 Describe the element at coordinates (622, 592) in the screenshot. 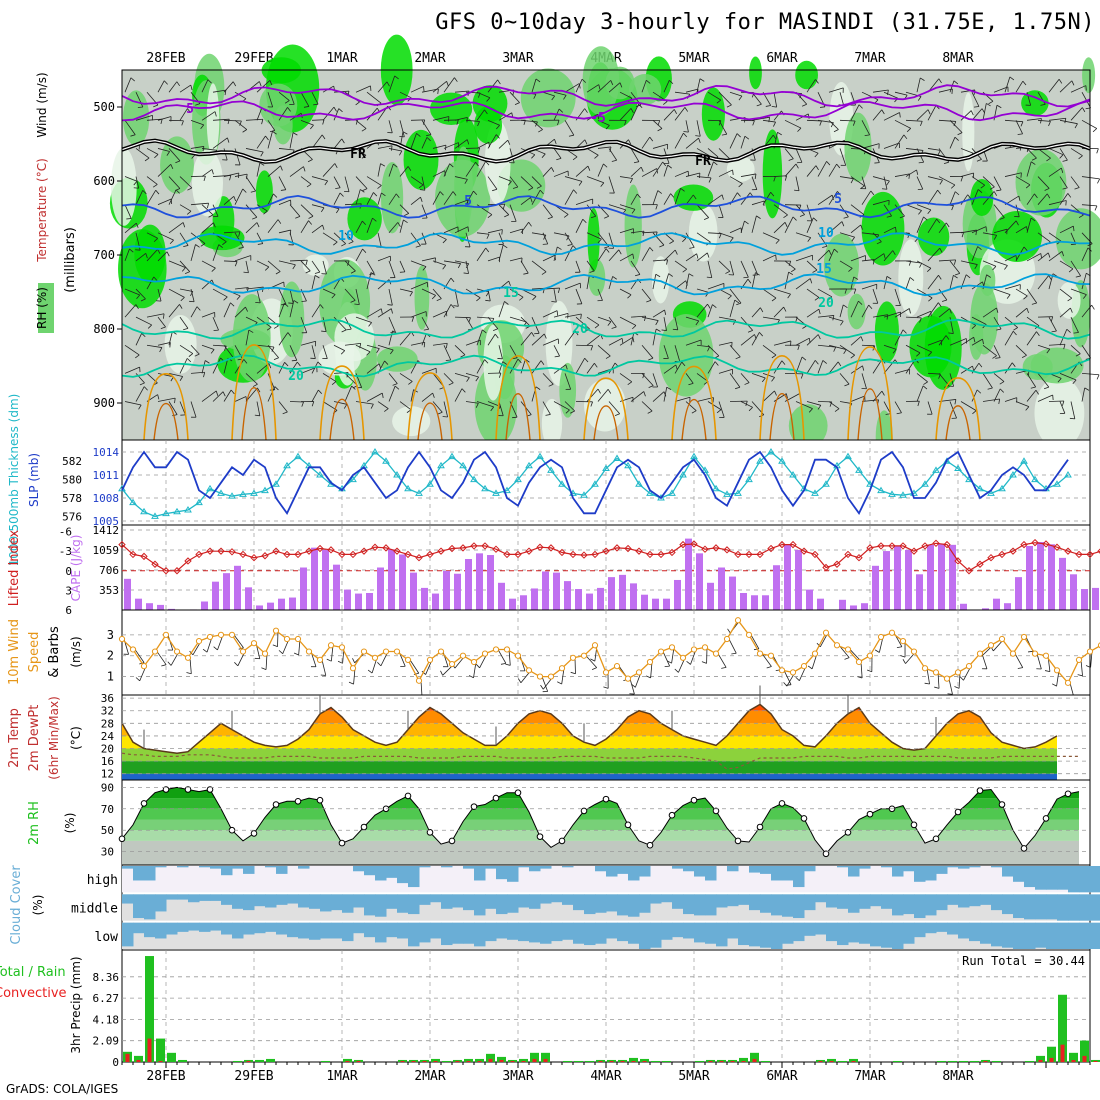

I see `cape-bar` at that location.